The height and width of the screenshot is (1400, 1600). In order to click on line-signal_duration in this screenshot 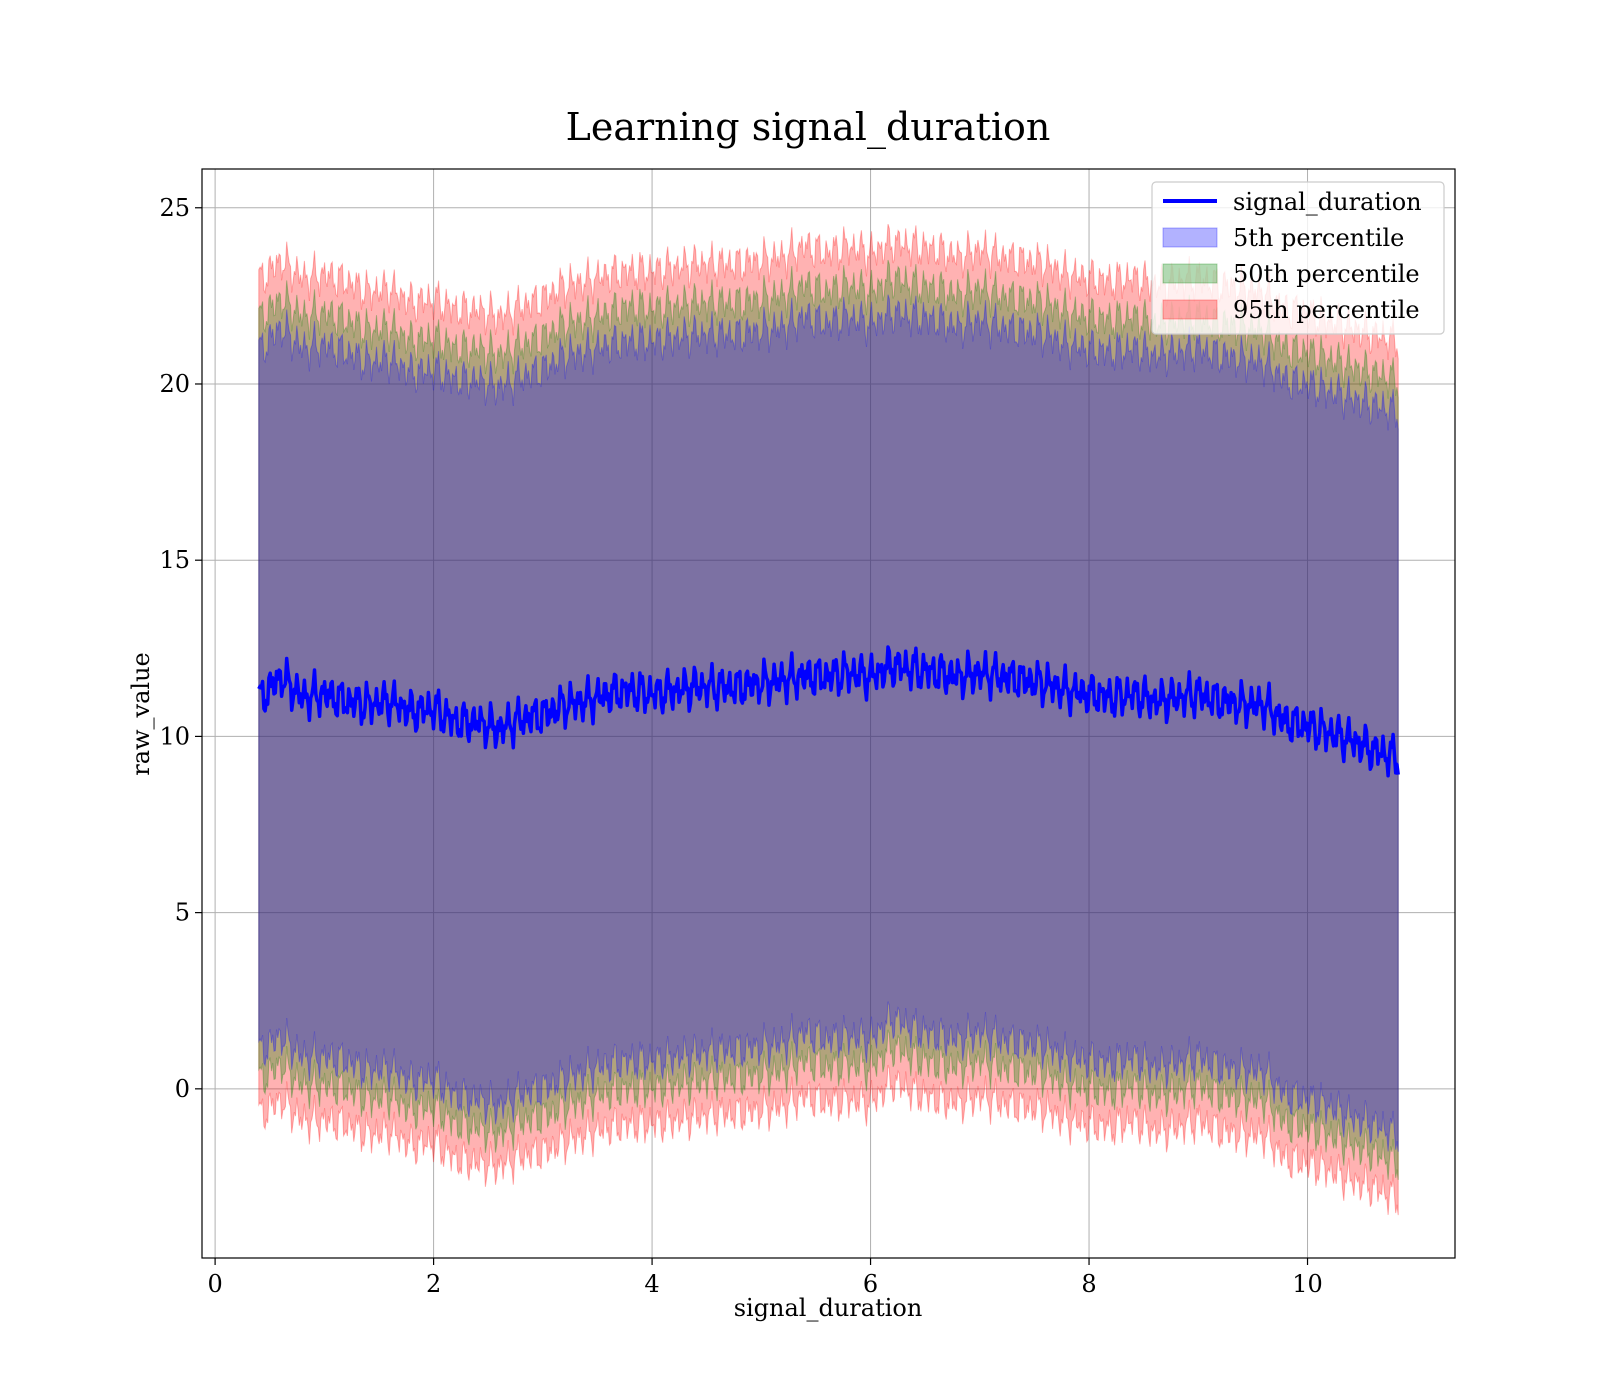, I will do `click(828, 711)`.